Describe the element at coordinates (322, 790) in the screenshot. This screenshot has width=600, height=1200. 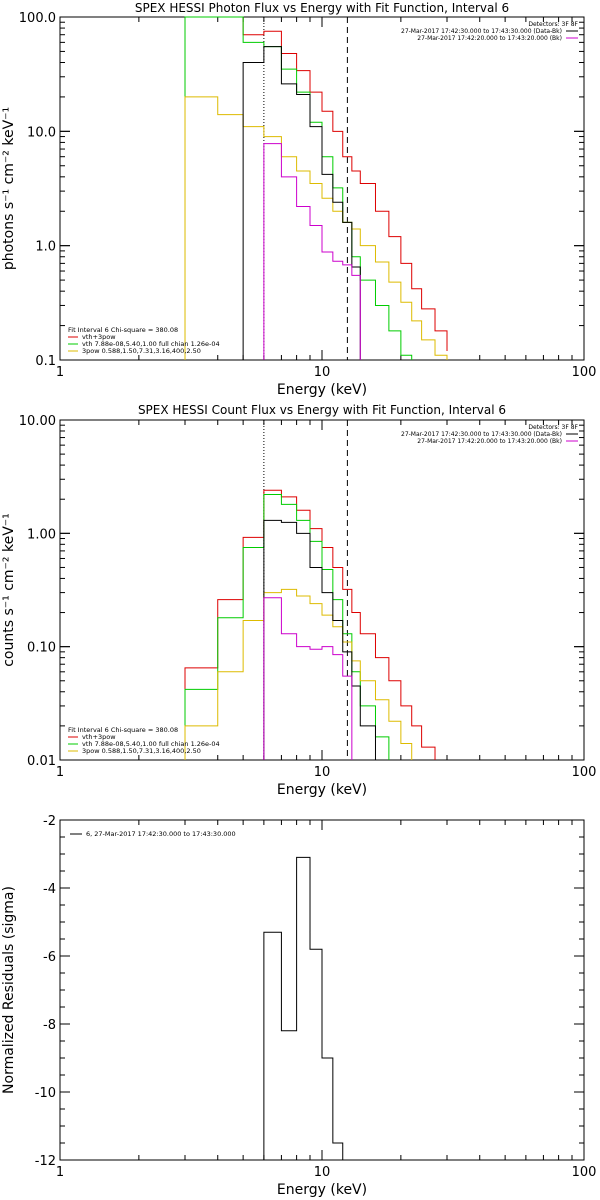
I see `x-axis-label-1: Energy (keV)` at that location.